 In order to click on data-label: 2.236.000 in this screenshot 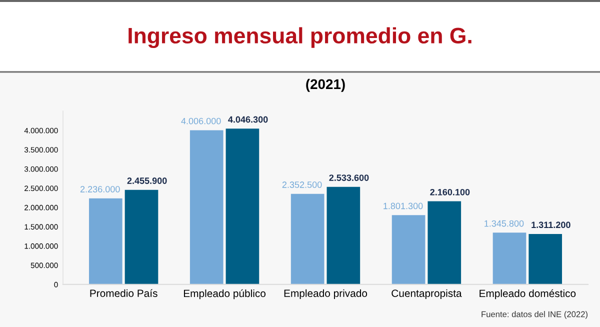, I will do `click(100, 189)`.